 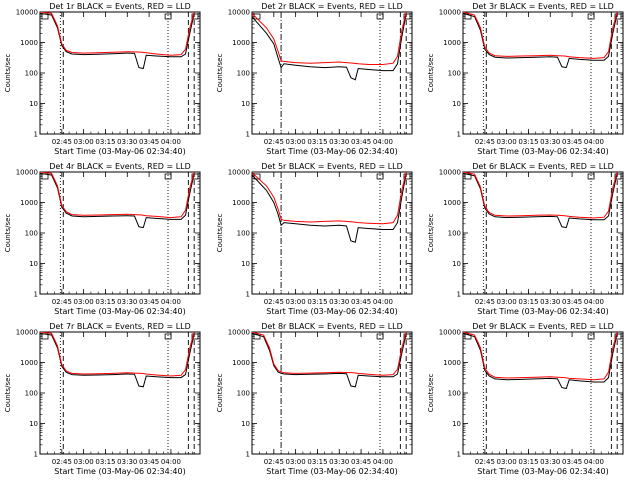 I want to click on panel-title: Det 3r BLACK = Events, RED = LLD, so click(x=543, y=6).